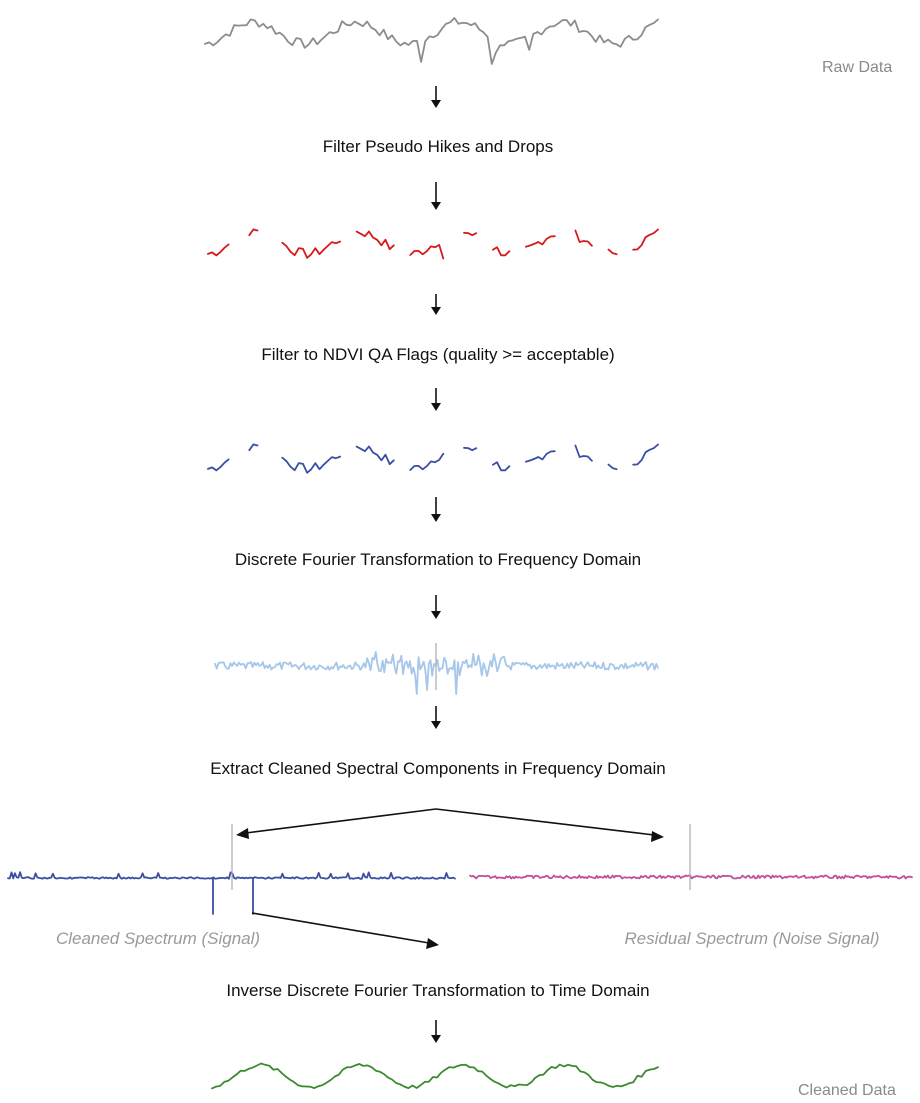  Describe the element at coordinates (436, 196) in the screenshot. I see `arrow-step1-to-red` at that location.